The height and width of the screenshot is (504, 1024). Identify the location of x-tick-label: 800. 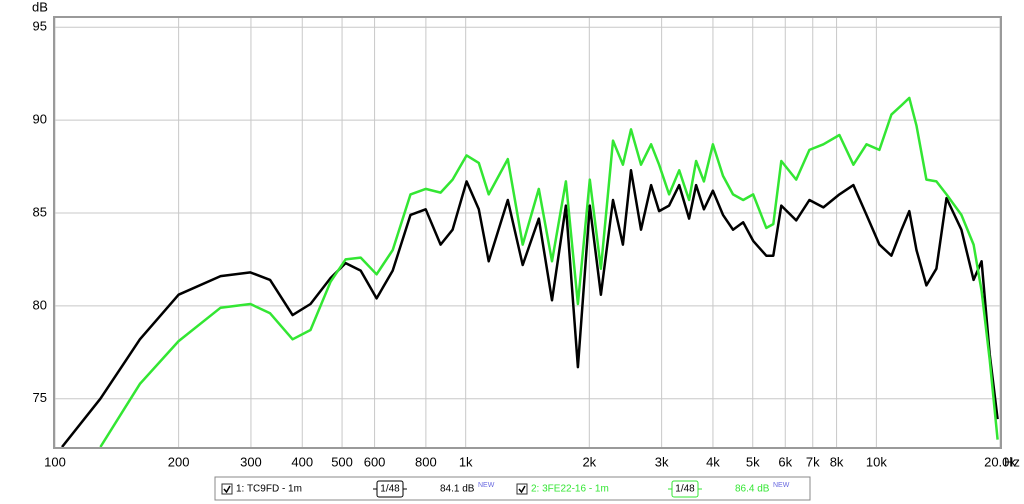
(426, 461).